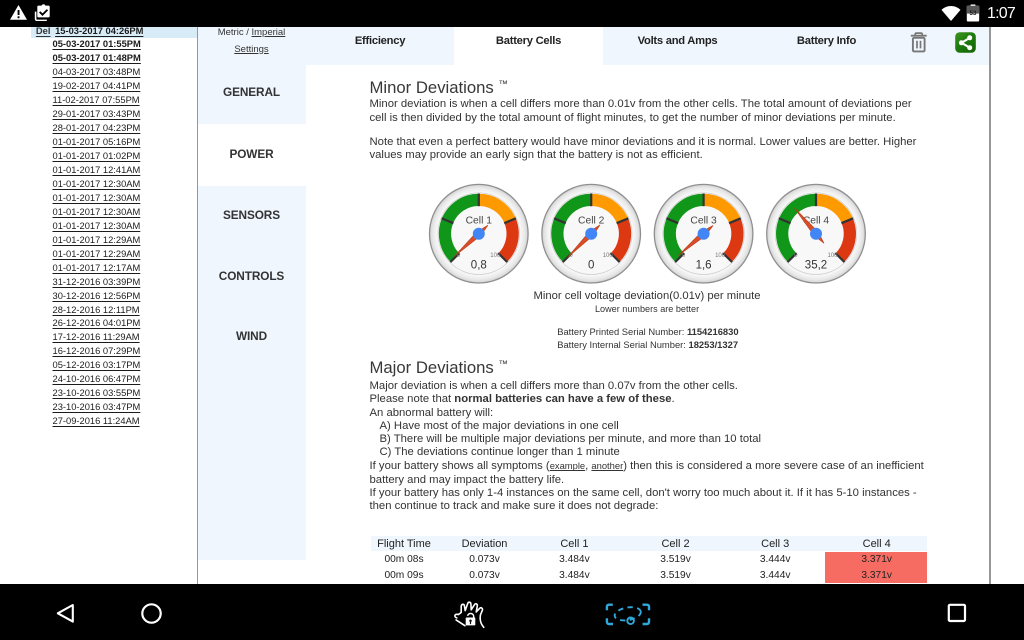 The width and height of the screenshot is (1024, 640). What do you see at coordinates (816, 221) in the screenshot?
I see `svg-text: Cell 4` at bounding box center [816, 221].